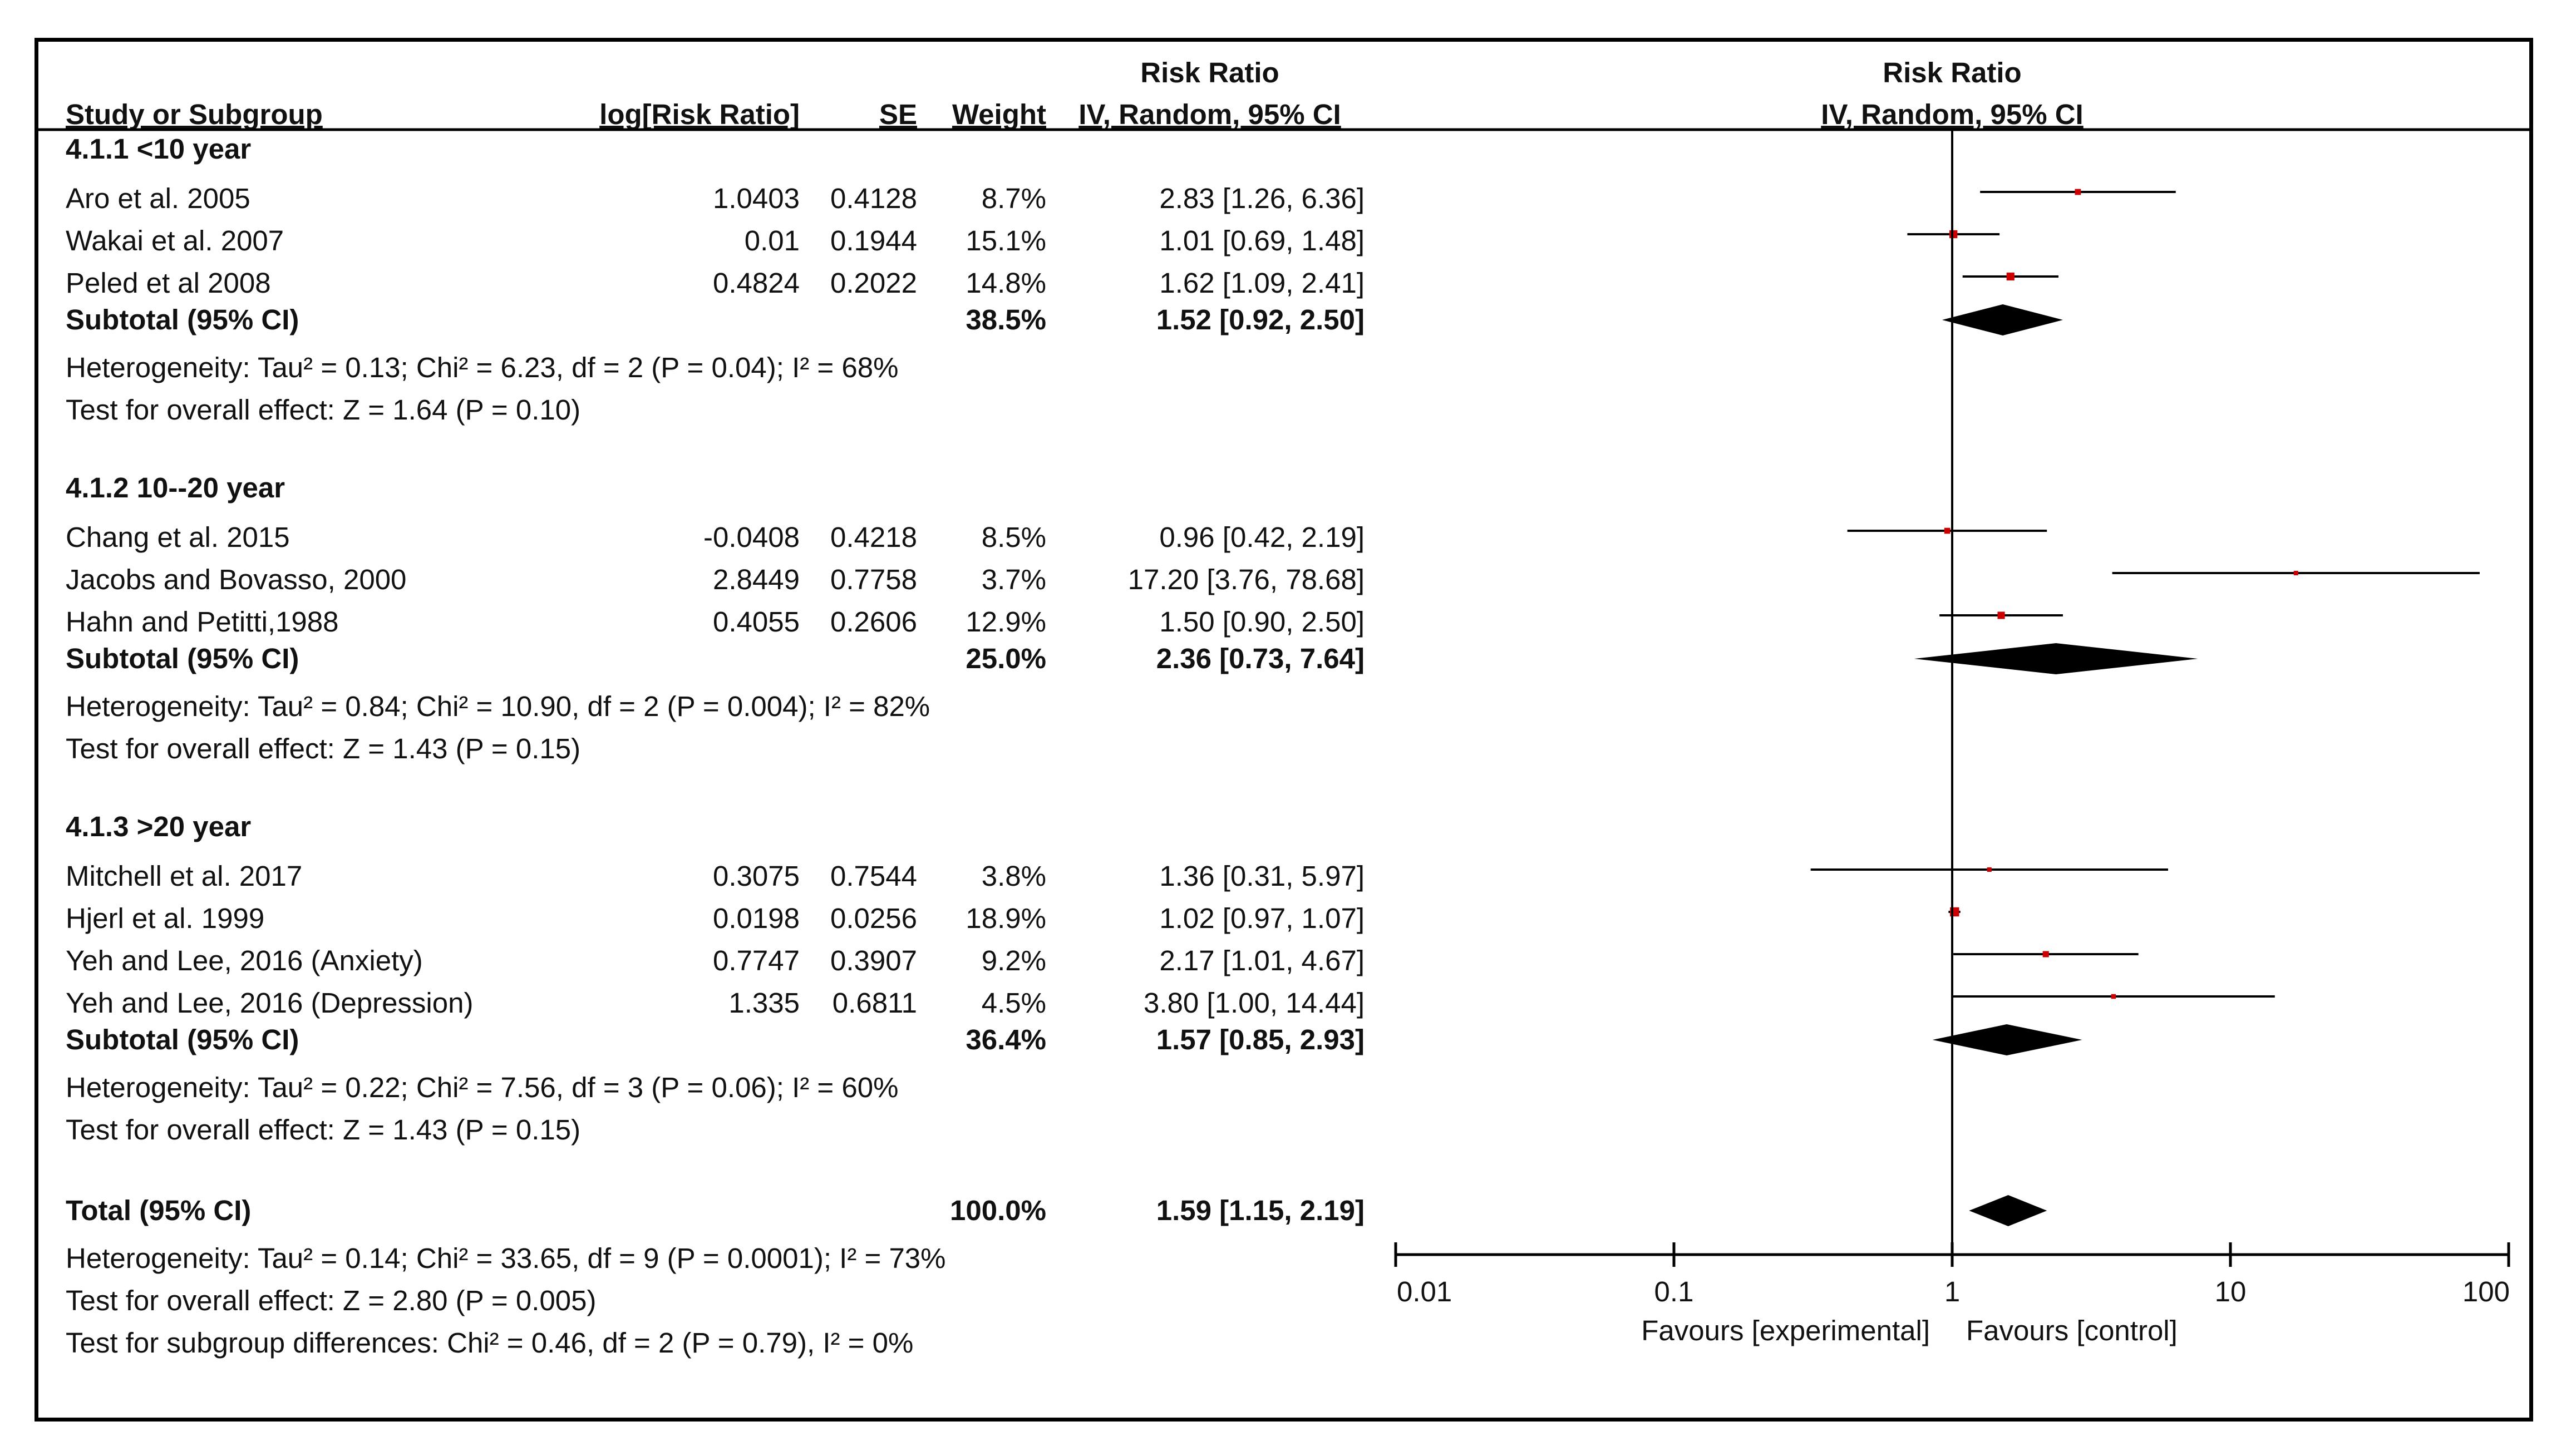  What do you see at coordinates (178, 537) in the screenshot?
I see `study-name: Chang et al. 2015` at bounding box center [178, 537].